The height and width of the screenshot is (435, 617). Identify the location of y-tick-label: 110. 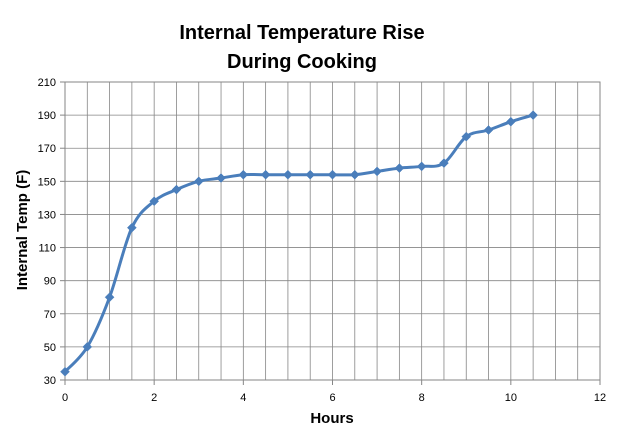
(47, 249).